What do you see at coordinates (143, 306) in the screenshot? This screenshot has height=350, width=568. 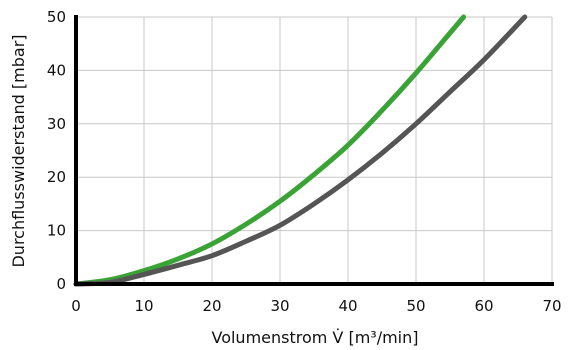 I see `x-tick-label-1: 10` at bounding box center [143, 306].